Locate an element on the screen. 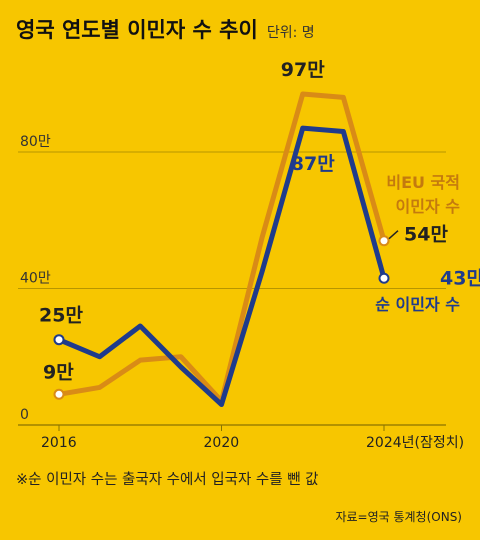 The height and width of the screenshot is (540, 480). data-label-43man: 43만 is located at coordinates (460, 278).